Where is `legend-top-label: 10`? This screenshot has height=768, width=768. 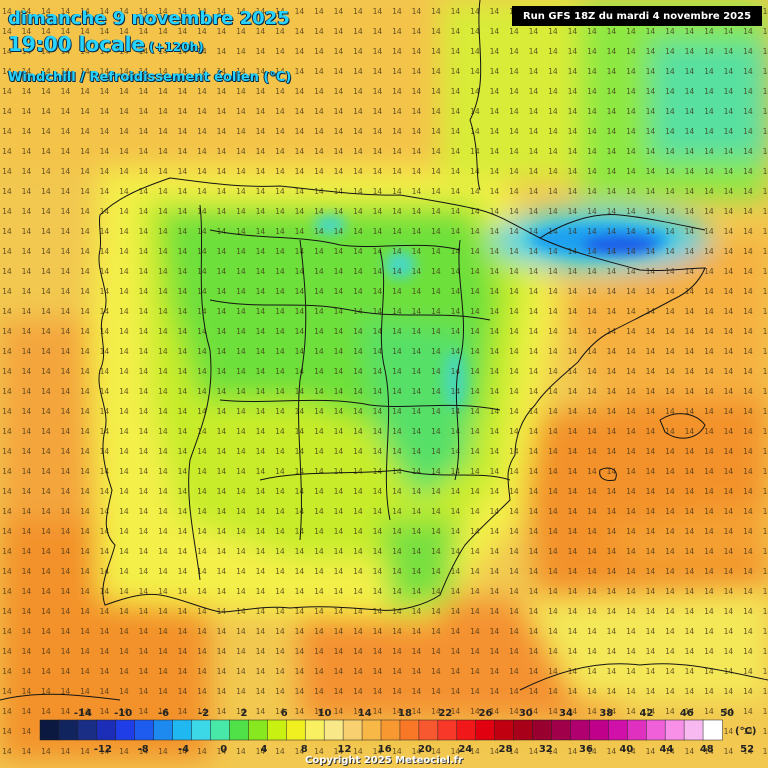 legend-top-label: 10 is located at coordinates (325, 713).